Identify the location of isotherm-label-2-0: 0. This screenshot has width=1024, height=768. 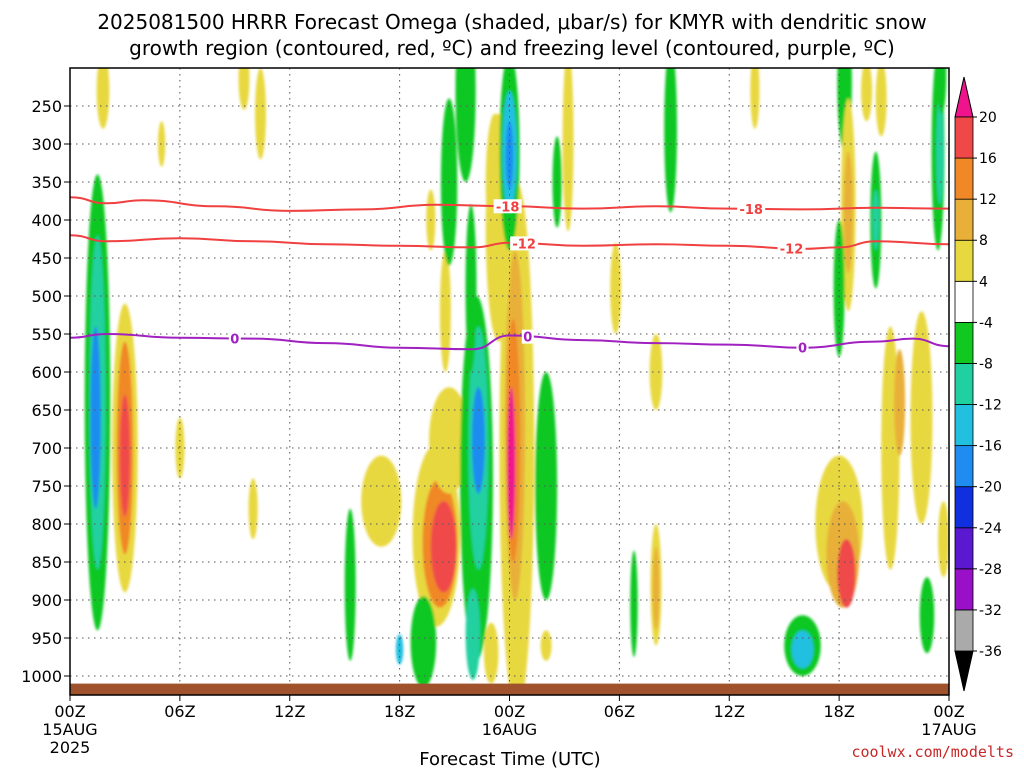
(234, 339).